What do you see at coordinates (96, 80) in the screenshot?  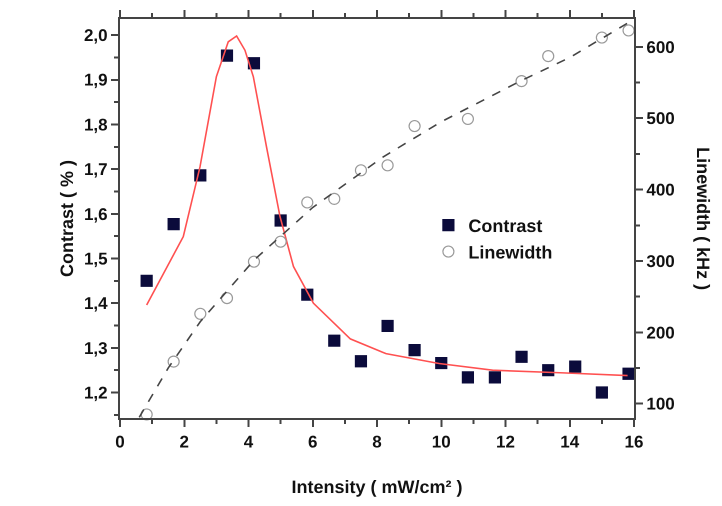 I see `y-tick-label: 1,9` at bounding box center [96, 80].